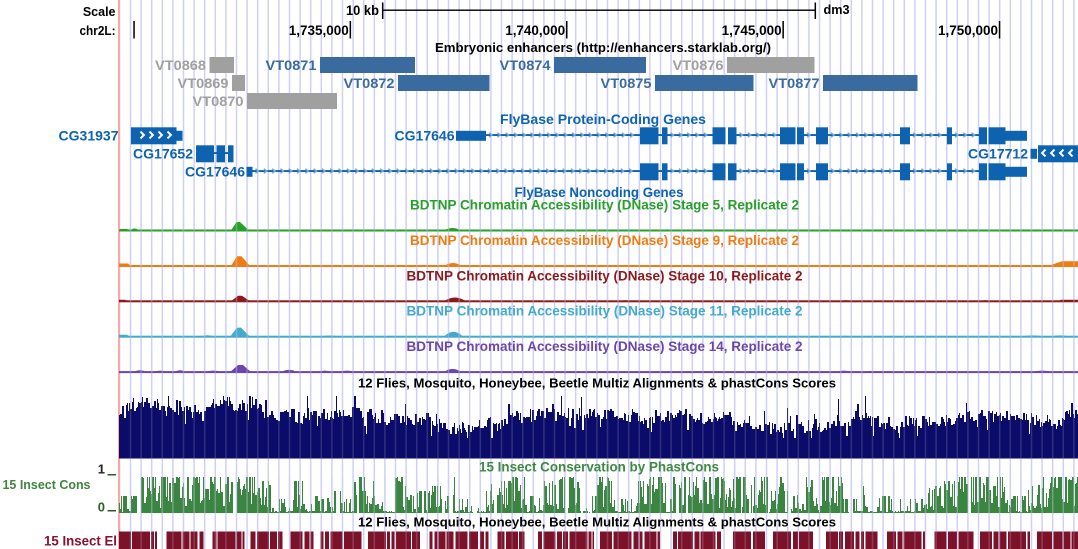 The height and width of the screenshot is (549, 1078). What do you see at coordinates (218, 101) in the screenshot?
I see `svg-text: VT0870` at bounding box center [218, 101].